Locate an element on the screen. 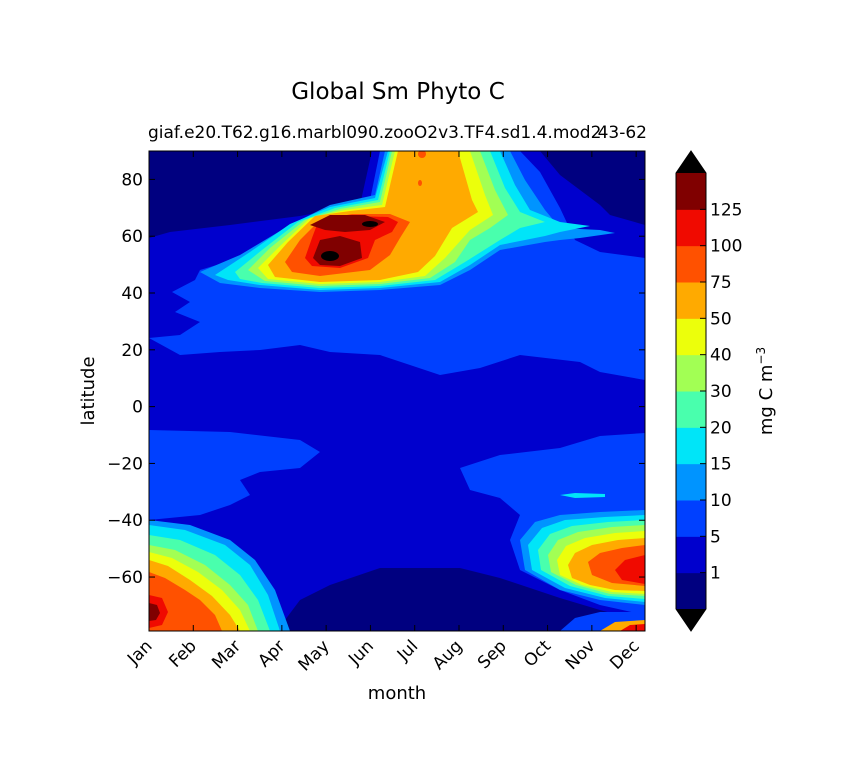 The image size is (857, 783). colorbar-tick-label: 100 is located at coordinates (726, 247).